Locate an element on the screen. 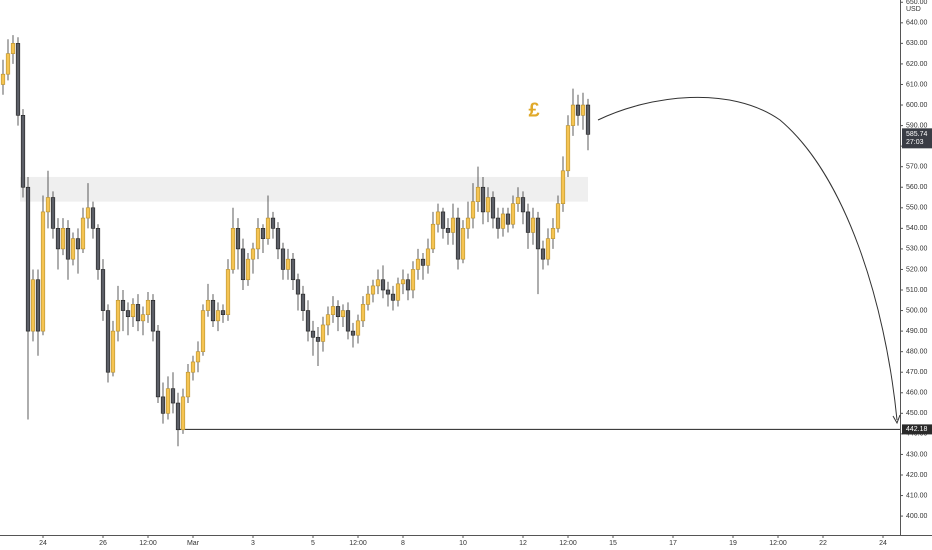 This screenshot has height=550, width=932. y-tick-label: 400.00 is located at coordinates (917, 516).